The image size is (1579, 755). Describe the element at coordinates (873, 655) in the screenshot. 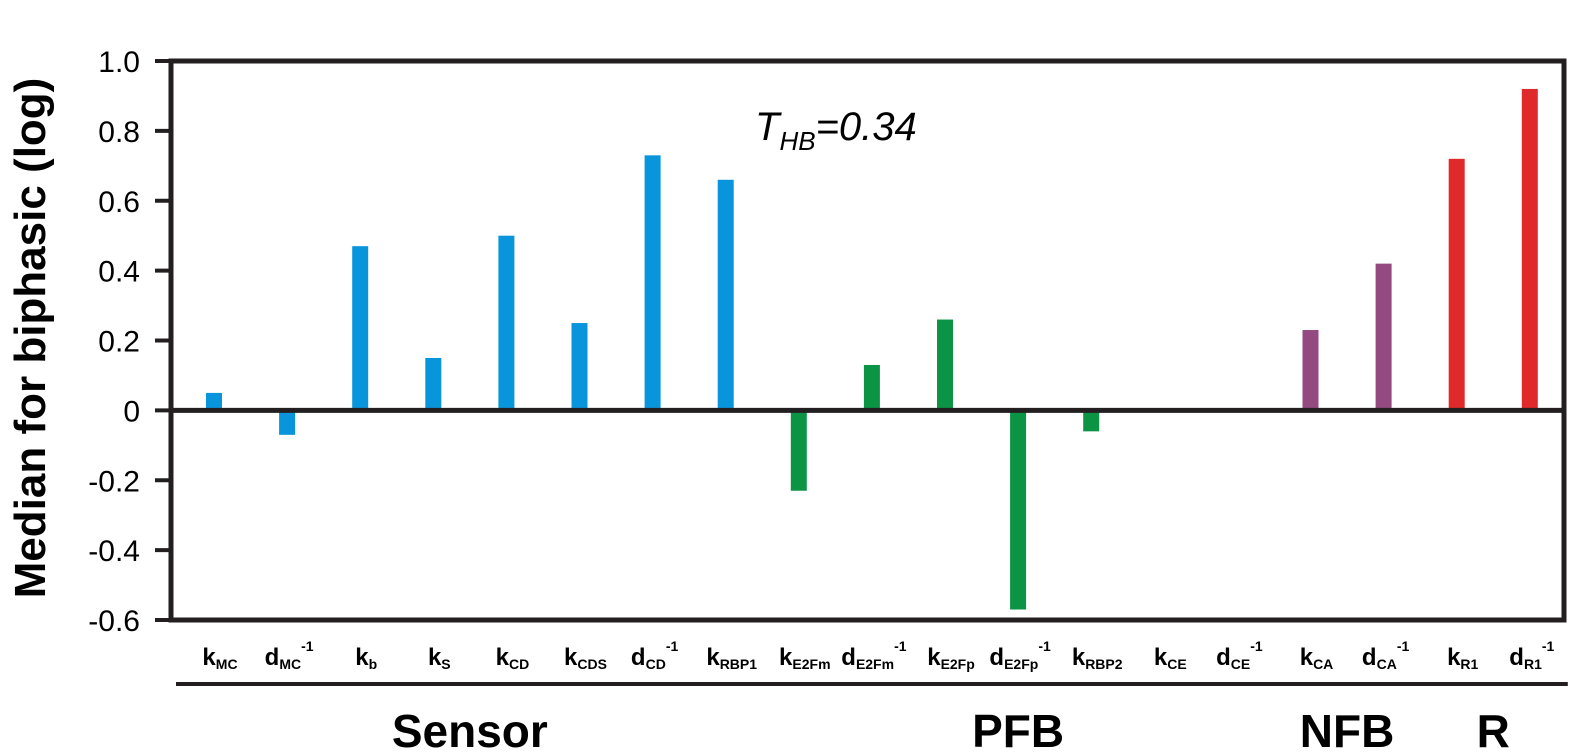

I see `x-tick-label: dE2Fm-1` at that location.